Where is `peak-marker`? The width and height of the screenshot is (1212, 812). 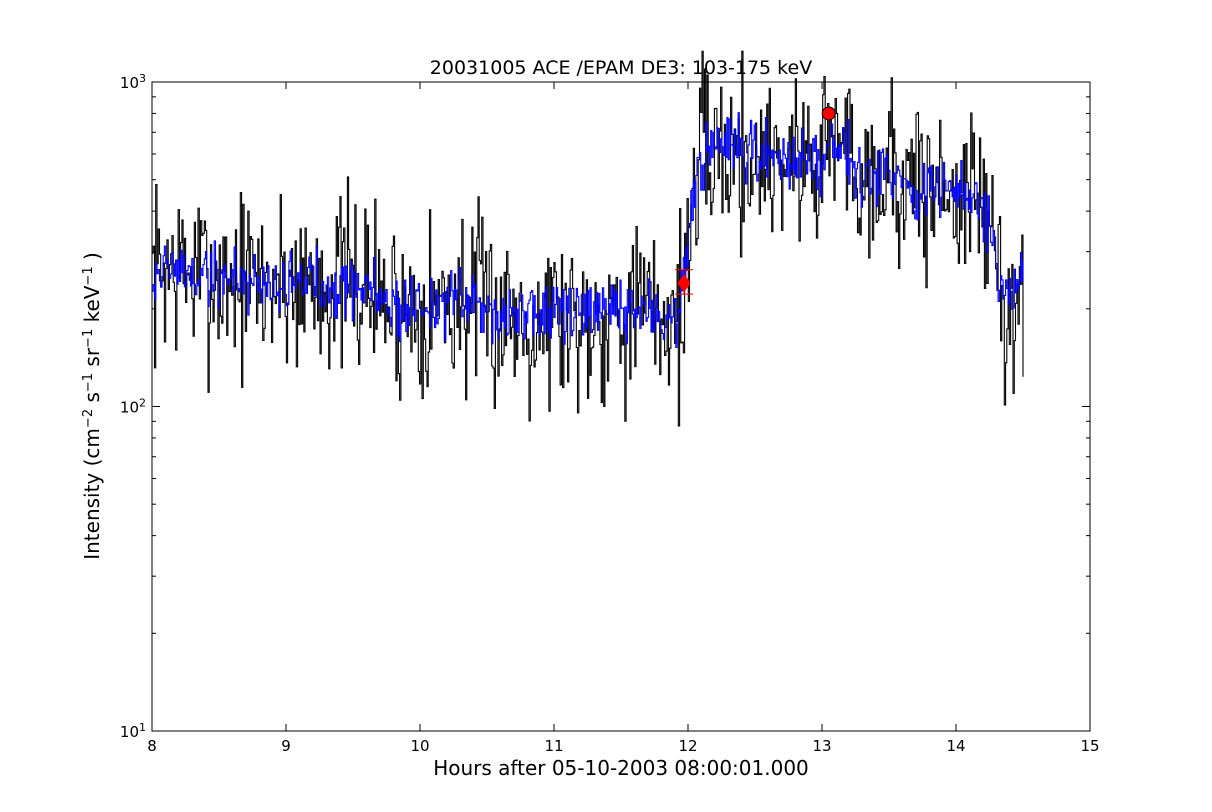
peak-marker is located at coordinates (828, 113).